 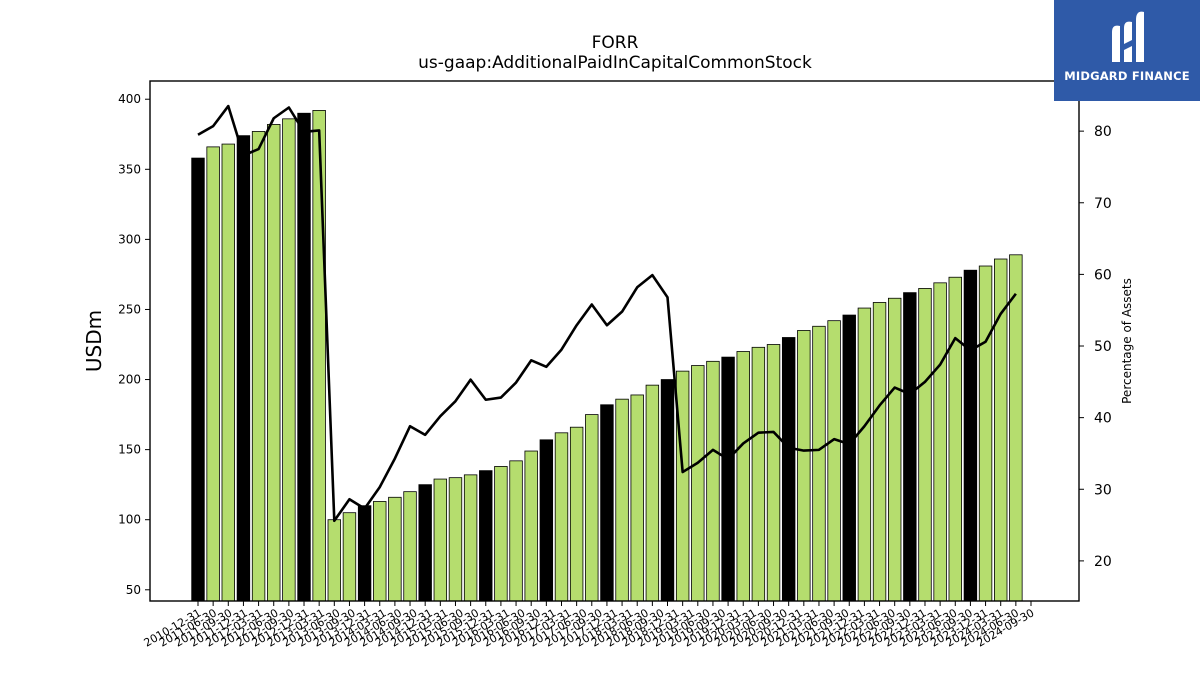 I want to click on left-y-tick-label: 400, so click(x=129, y=99).